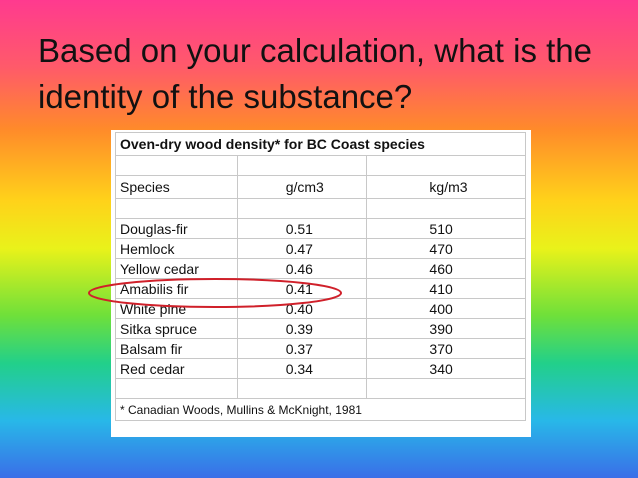  Describe the element at coordinates (320, 368) in the screenshot. I see `data-row: Red cedar 0.34 340` at that location.